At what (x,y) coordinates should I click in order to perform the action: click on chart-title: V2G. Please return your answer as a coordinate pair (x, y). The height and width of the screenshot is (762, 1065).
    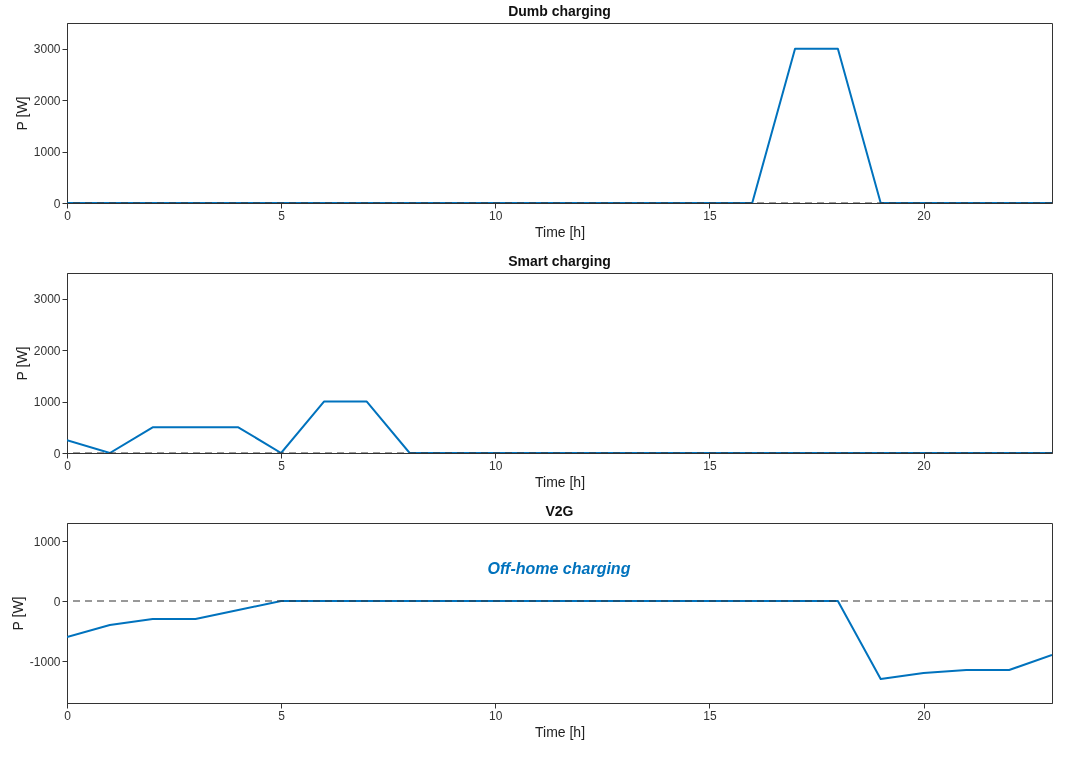
    Looking at the image, I should click on (559, 511).